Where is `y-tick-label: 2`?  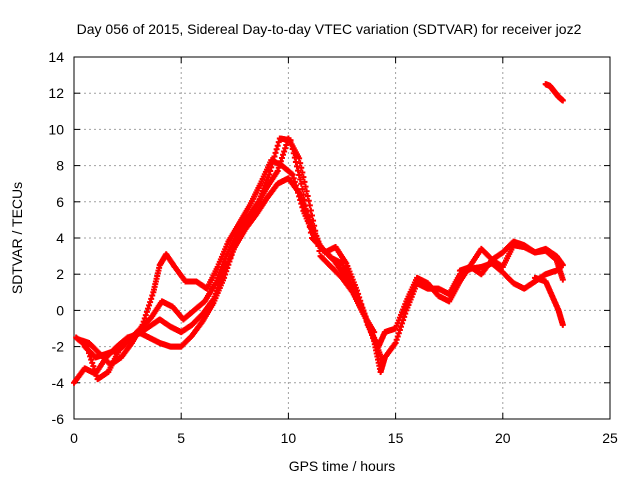 y-tick-label: 2 is located at coordinates (60, 274).